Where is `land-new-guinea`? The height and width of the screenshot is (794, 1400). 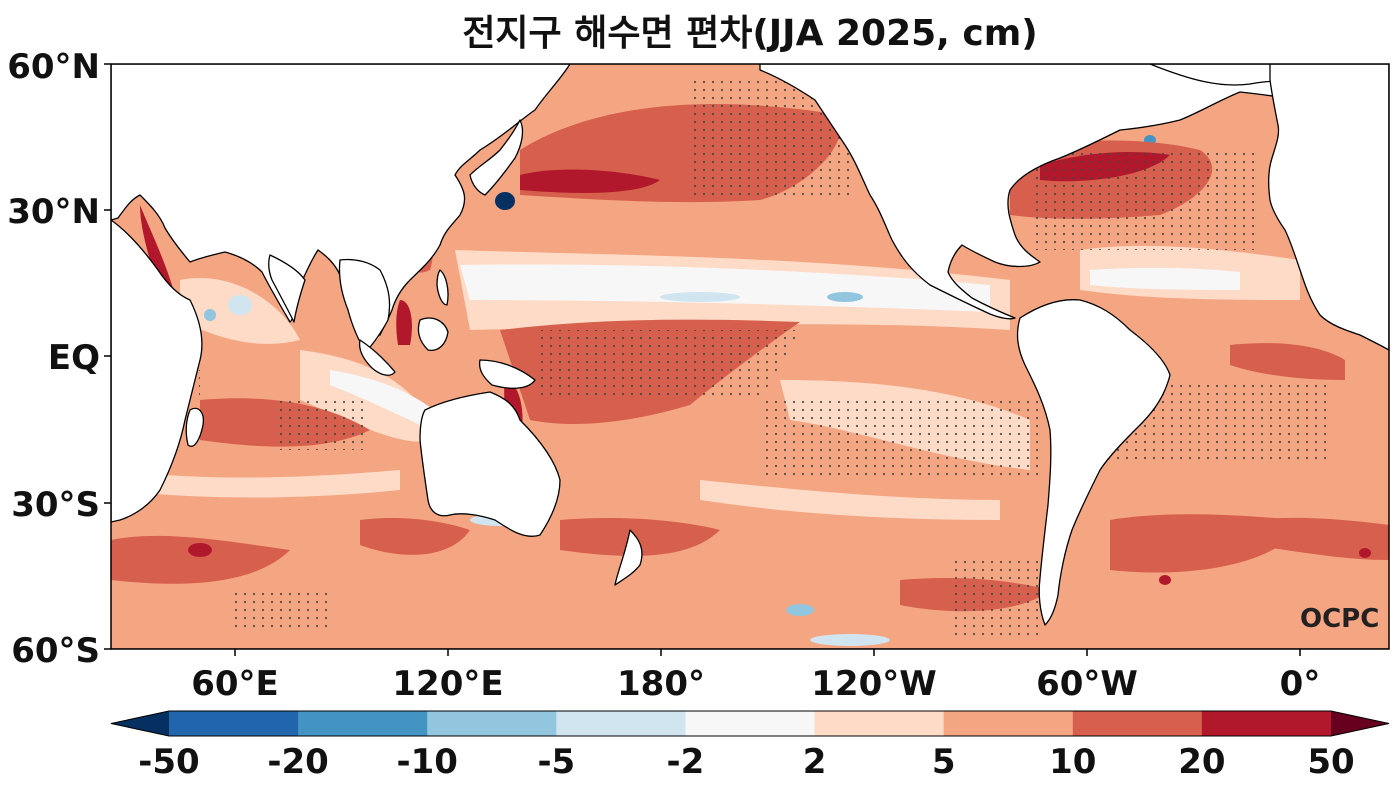
land-new-guinea is located at coordinates (507, 374).